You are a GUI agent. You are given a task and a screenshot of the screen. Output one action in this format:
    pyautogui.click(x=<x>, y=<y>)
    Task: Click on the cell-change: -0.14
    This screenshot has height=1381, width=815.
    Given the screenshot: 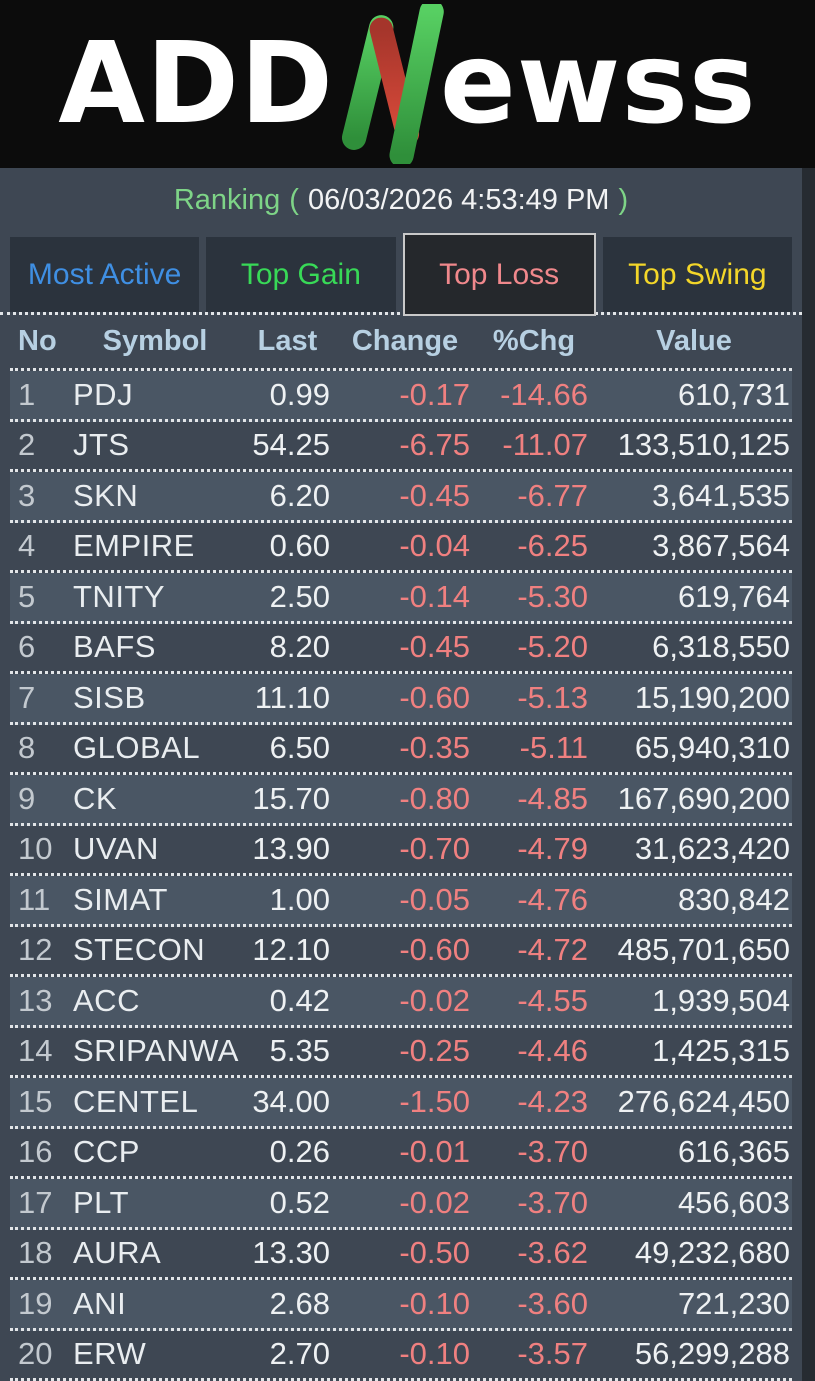 What is the action you would take?
    pyautogui.click(x=434, y=596)
    